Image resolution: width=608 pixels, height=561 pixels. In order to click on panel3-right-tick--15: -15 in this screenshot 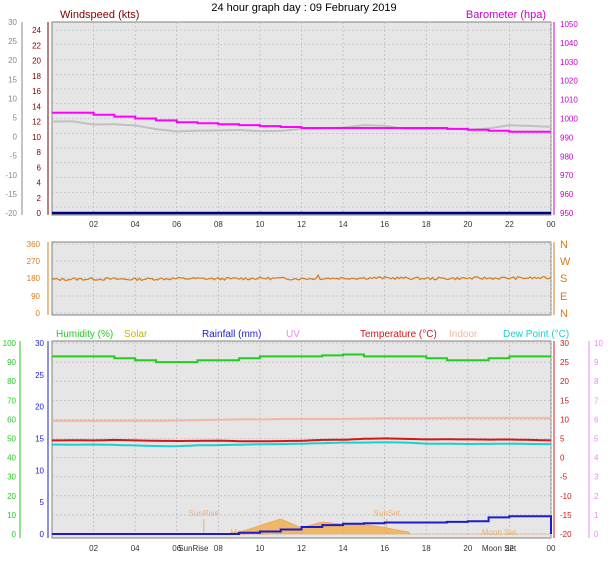, I will do `click(566, 515)`.